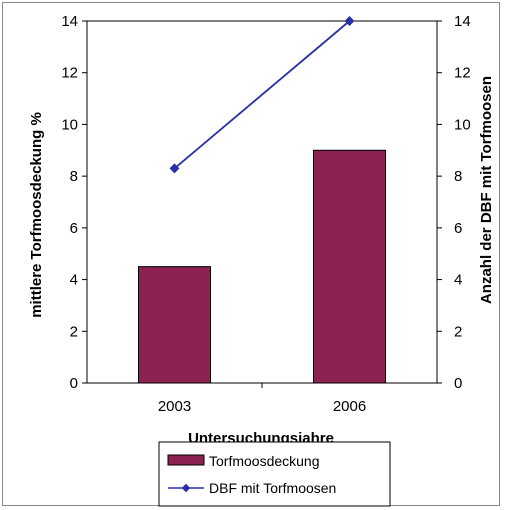 The image size is (506, 510). I want to click on left-tick-label: 8, so click(74, 176).